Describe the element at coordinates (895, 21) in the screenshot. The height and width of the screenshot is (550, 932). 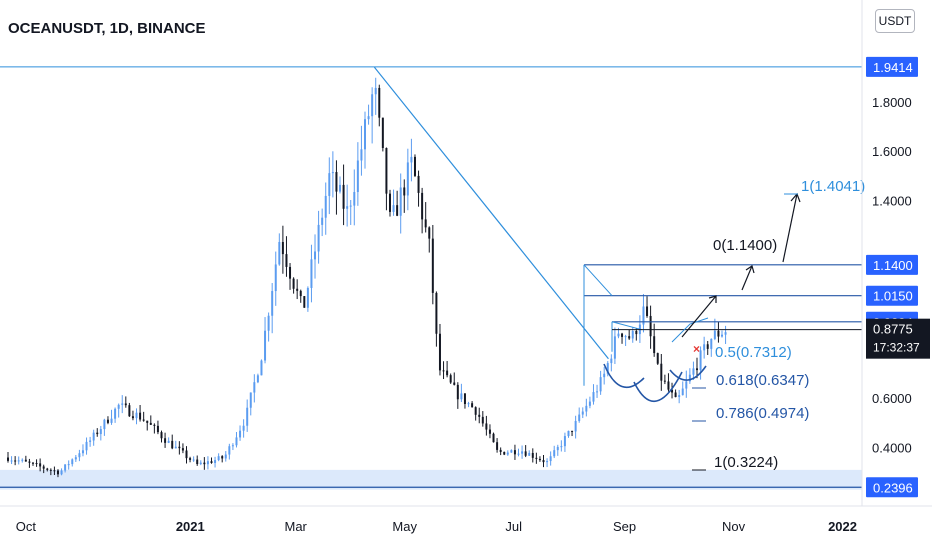
I see `currency-button: USDT` at that location.